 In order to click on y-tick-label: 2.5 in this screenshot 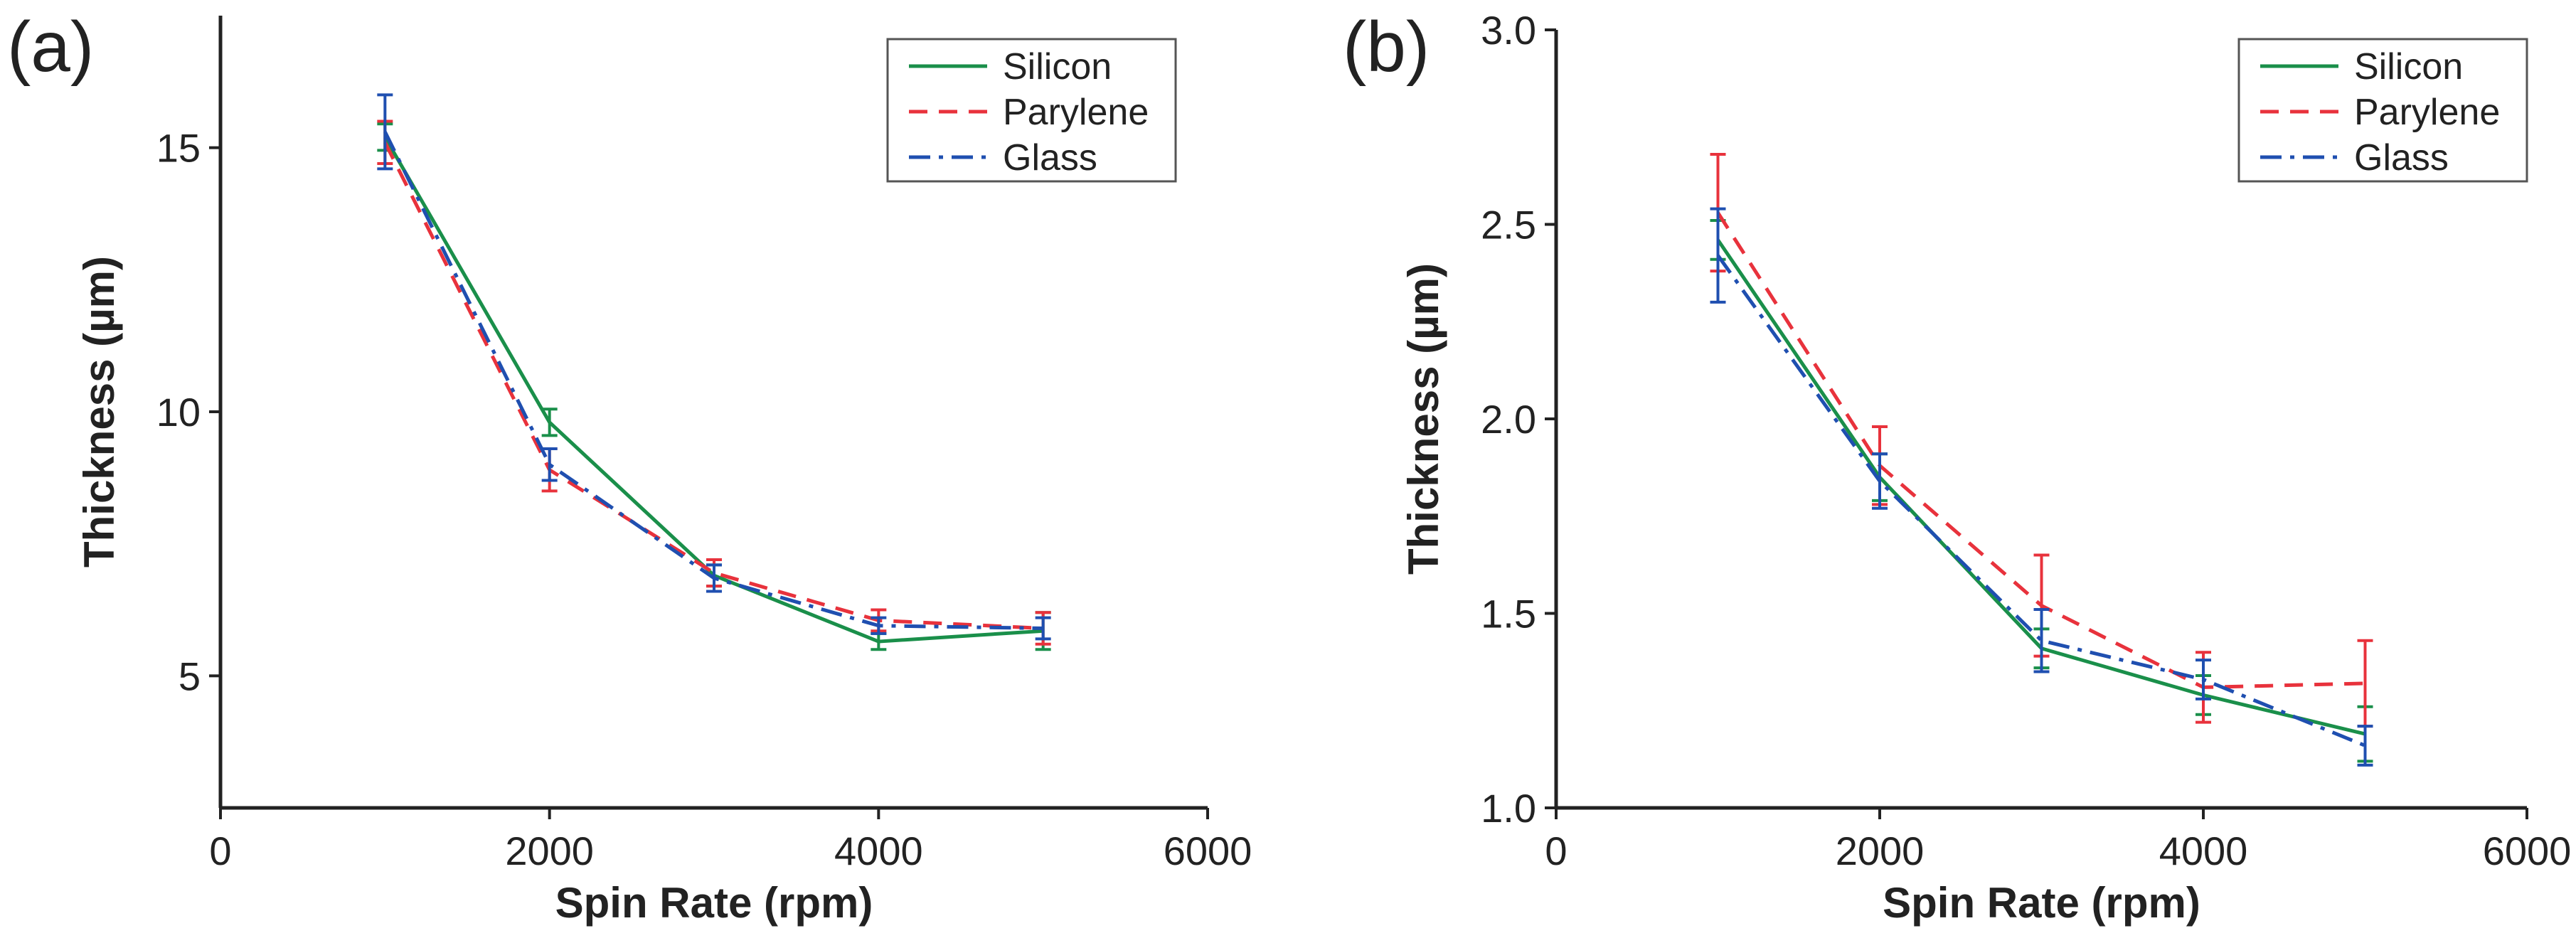, I will do `click(1508, 225)`.